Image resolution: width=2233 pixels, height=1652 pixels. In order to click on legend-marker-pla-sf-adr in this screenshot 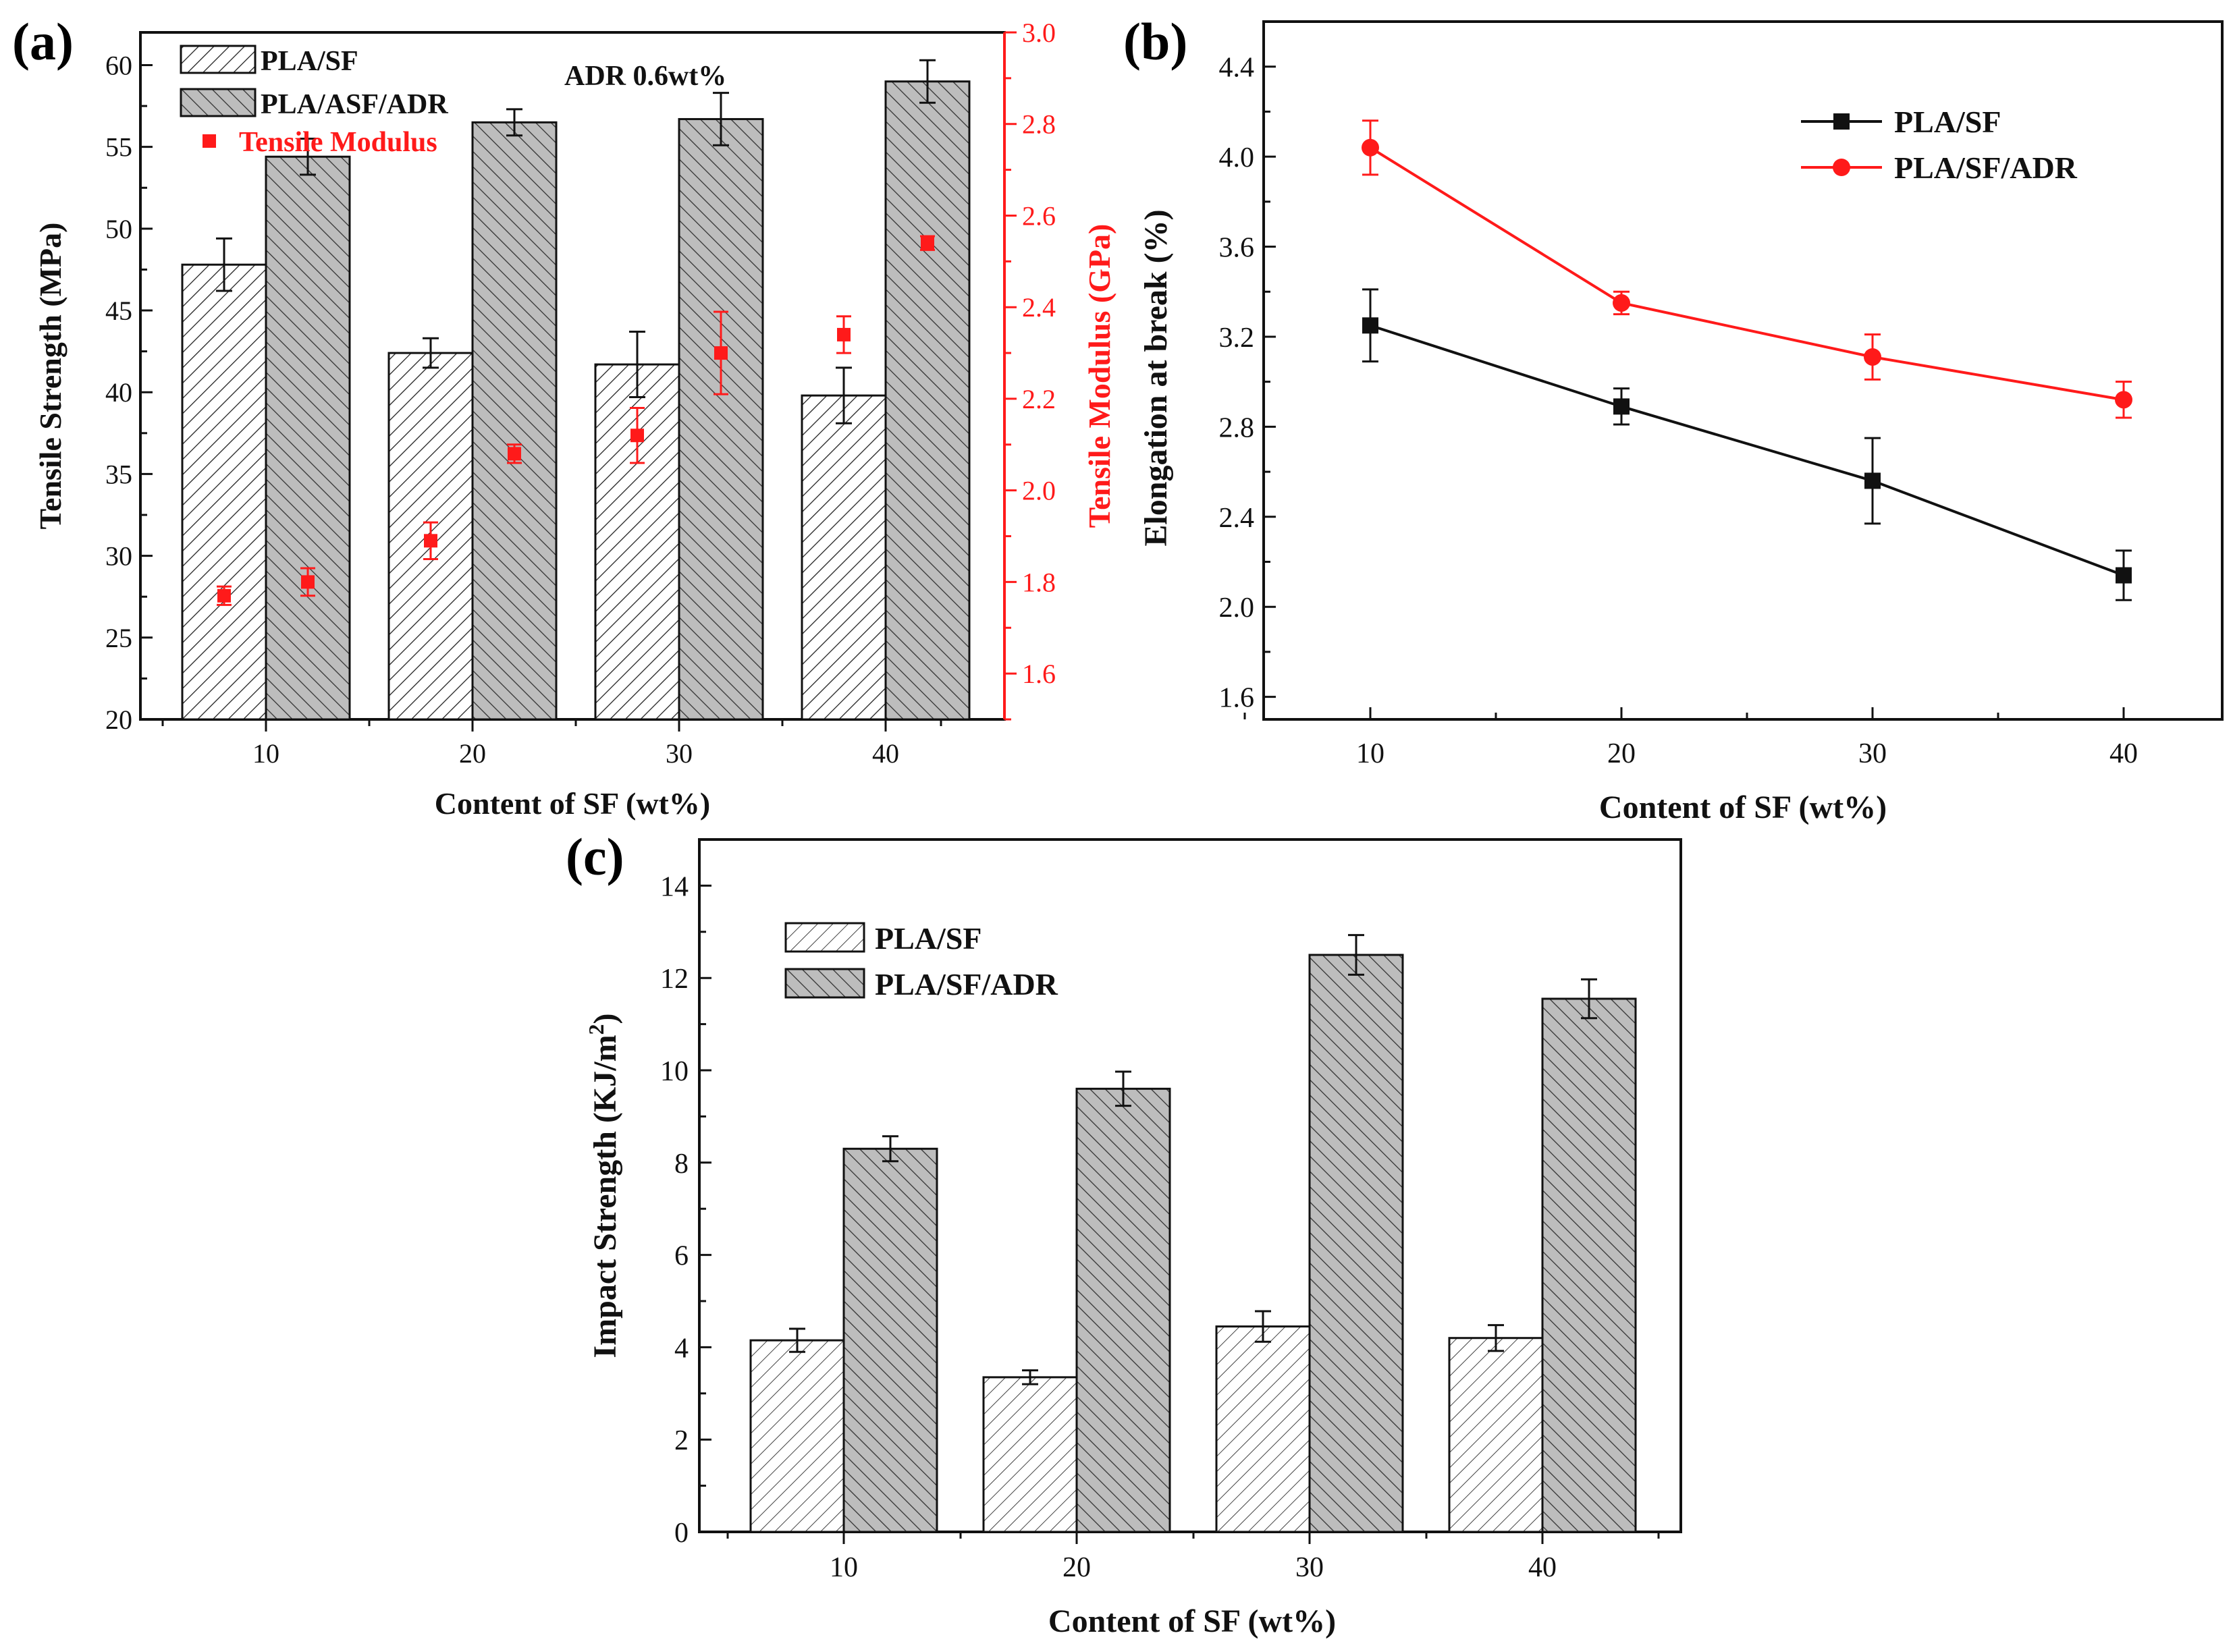, I will do `click(1841, 167)`.